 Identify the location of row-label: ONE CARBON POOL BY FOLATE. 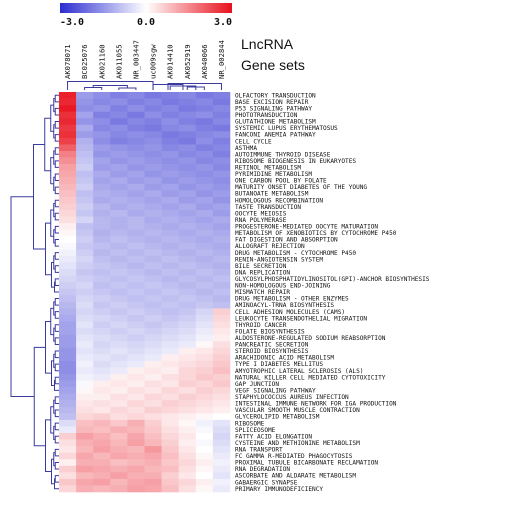
(281, 181).